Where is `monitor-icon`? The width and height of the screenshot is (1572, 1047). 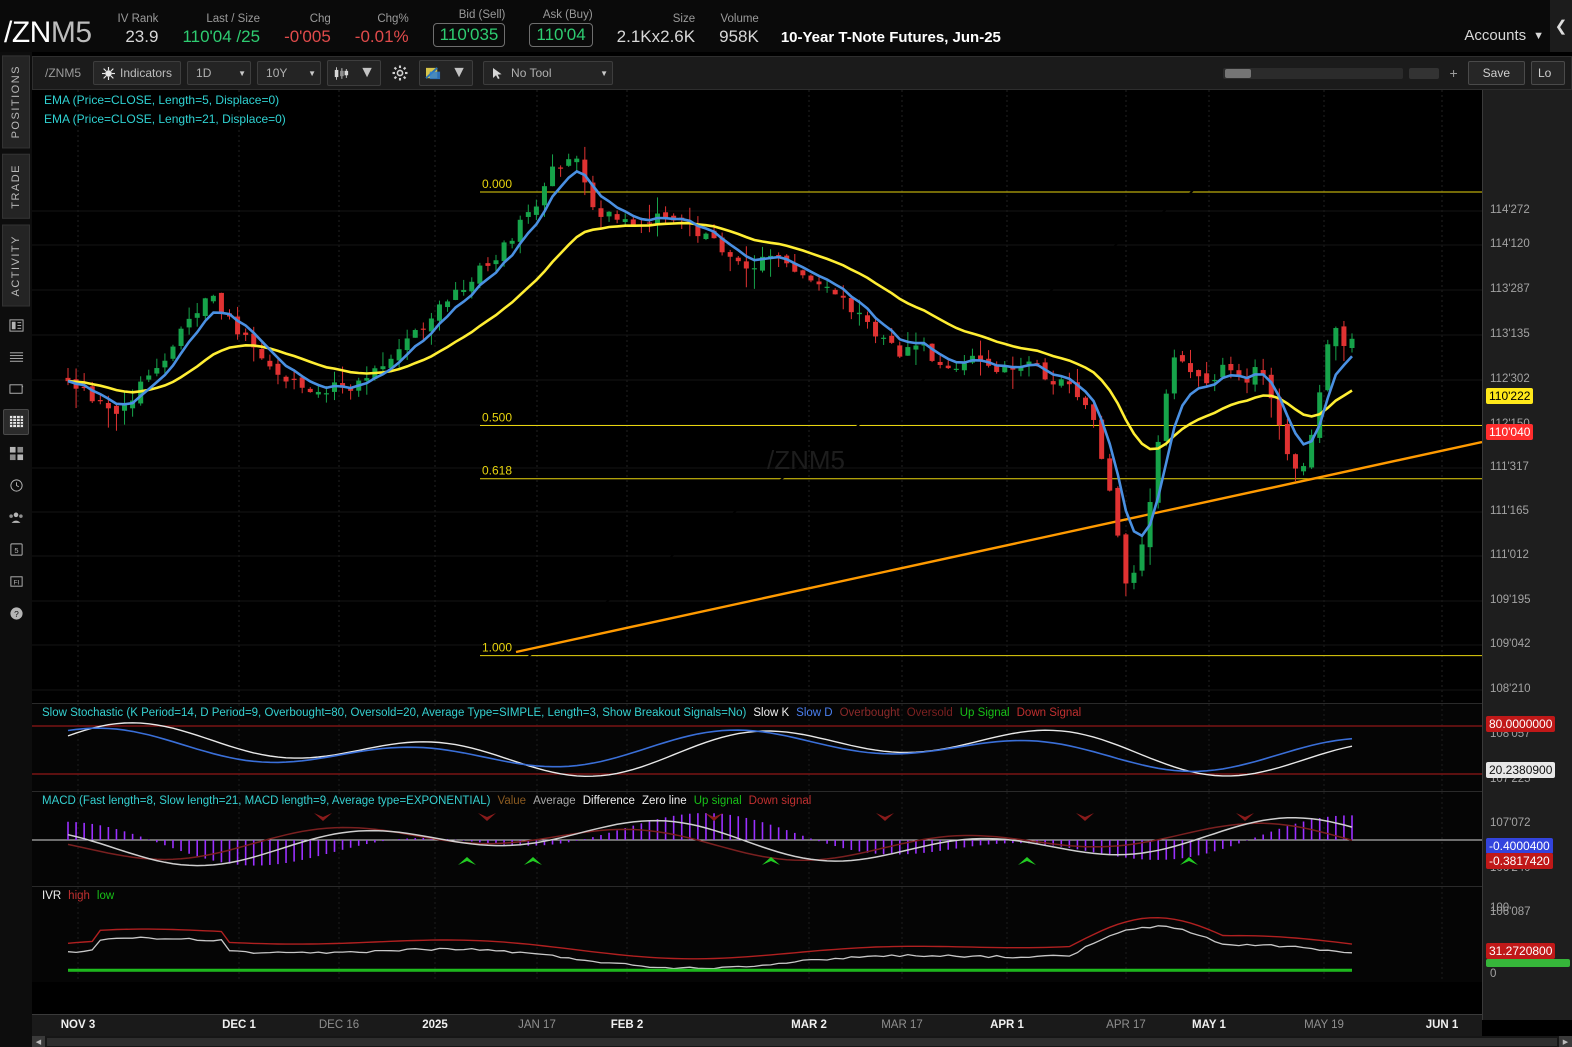
monitor-icon is located at coordinates (16, 390).